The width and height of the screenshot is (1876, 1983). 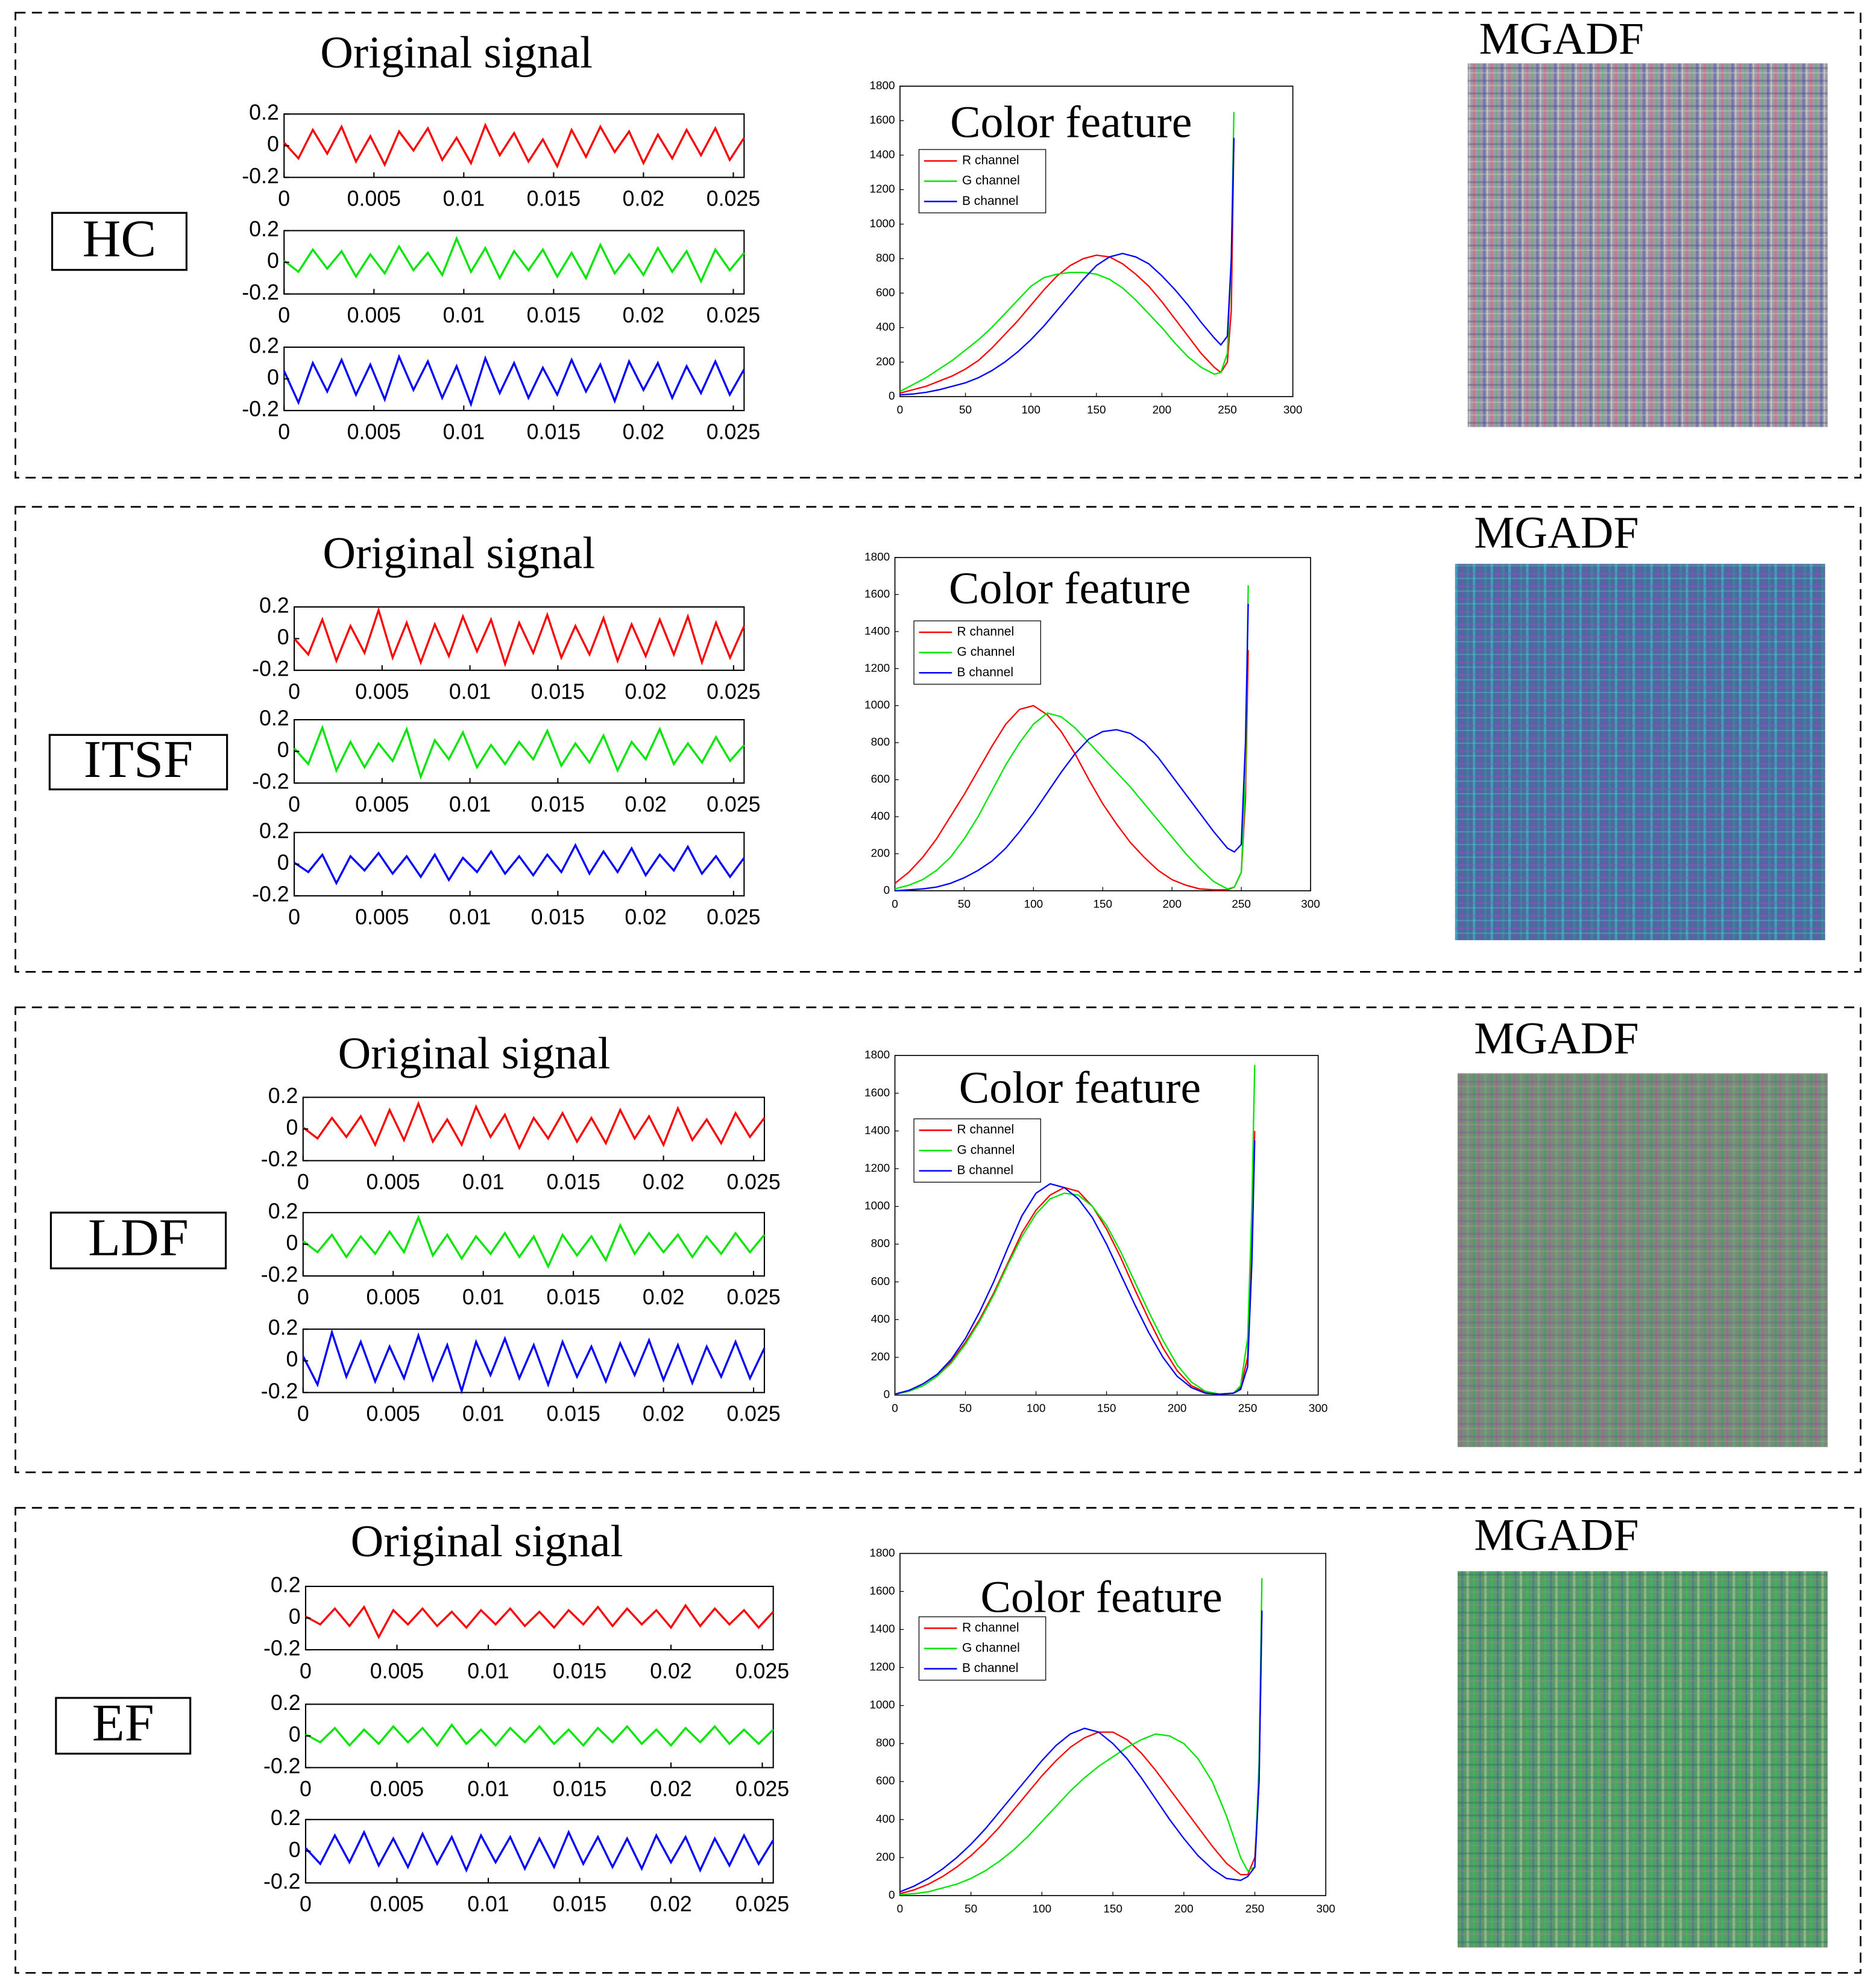 What do you see at coordinates (1648, 245) in the screenshot?
I see `mgadf-image` at bounding box center [1648, 245].